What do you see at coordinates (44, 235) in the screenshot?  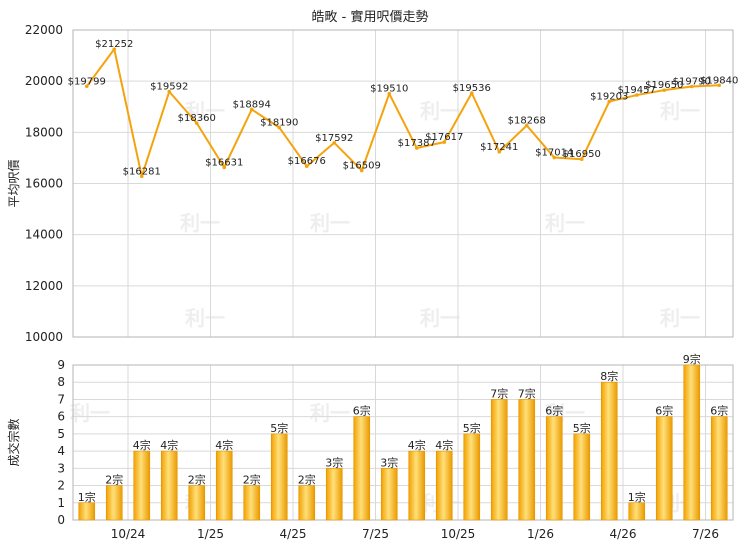 I see `line-ytick-label: 14000` at bounding box center [44, 235].